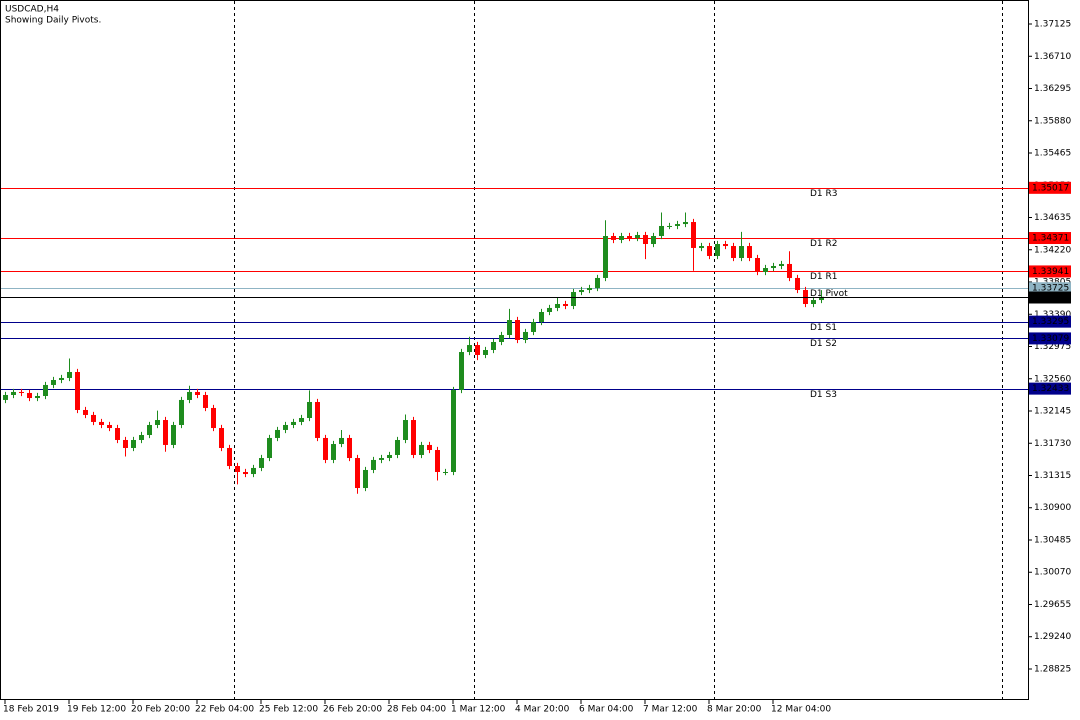 Image resolution: width=1080 pixels, height=720 pixels. I want to click on pivot-price-label: 1.35017, so click(1050, 188).